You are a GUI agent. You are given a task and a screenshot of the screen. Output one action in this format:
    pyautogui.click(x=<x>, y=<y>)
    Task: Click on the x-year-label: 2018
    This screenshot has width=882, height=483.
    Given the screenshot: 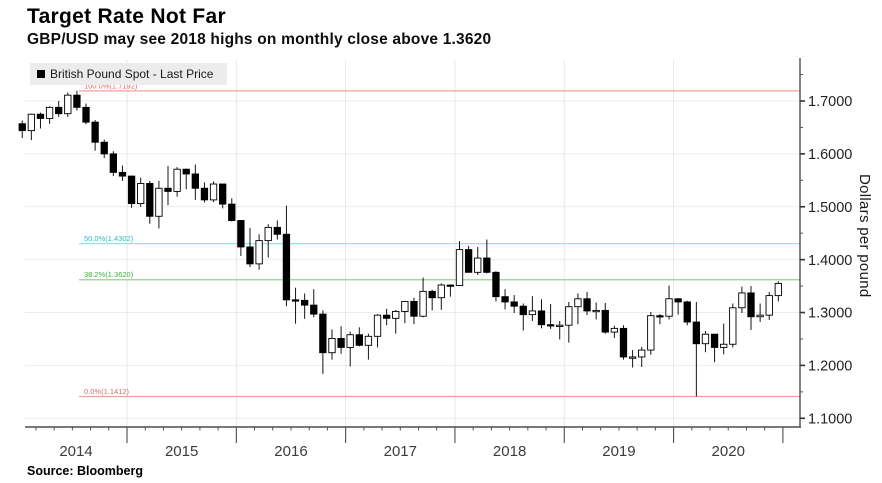 What is the action you would take?
    pyautogui.click(x=509, y=451)
    